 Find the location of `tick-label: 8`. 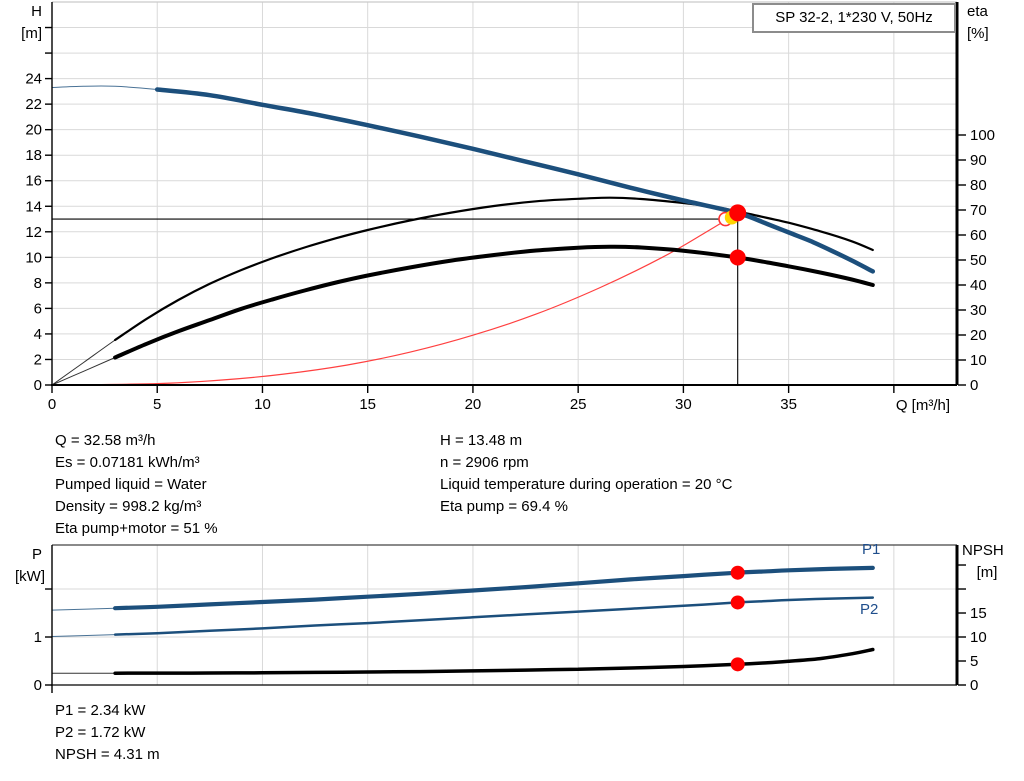

tick-label: 8 is located at coordinates (38, 283).